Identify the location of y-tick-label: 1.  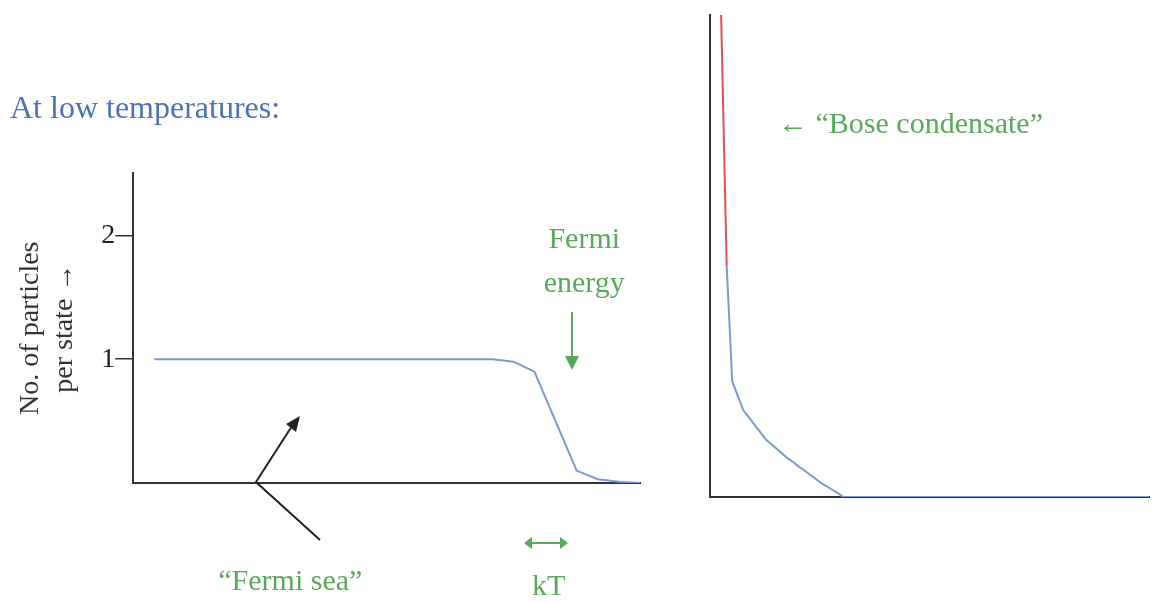
(108, 357).